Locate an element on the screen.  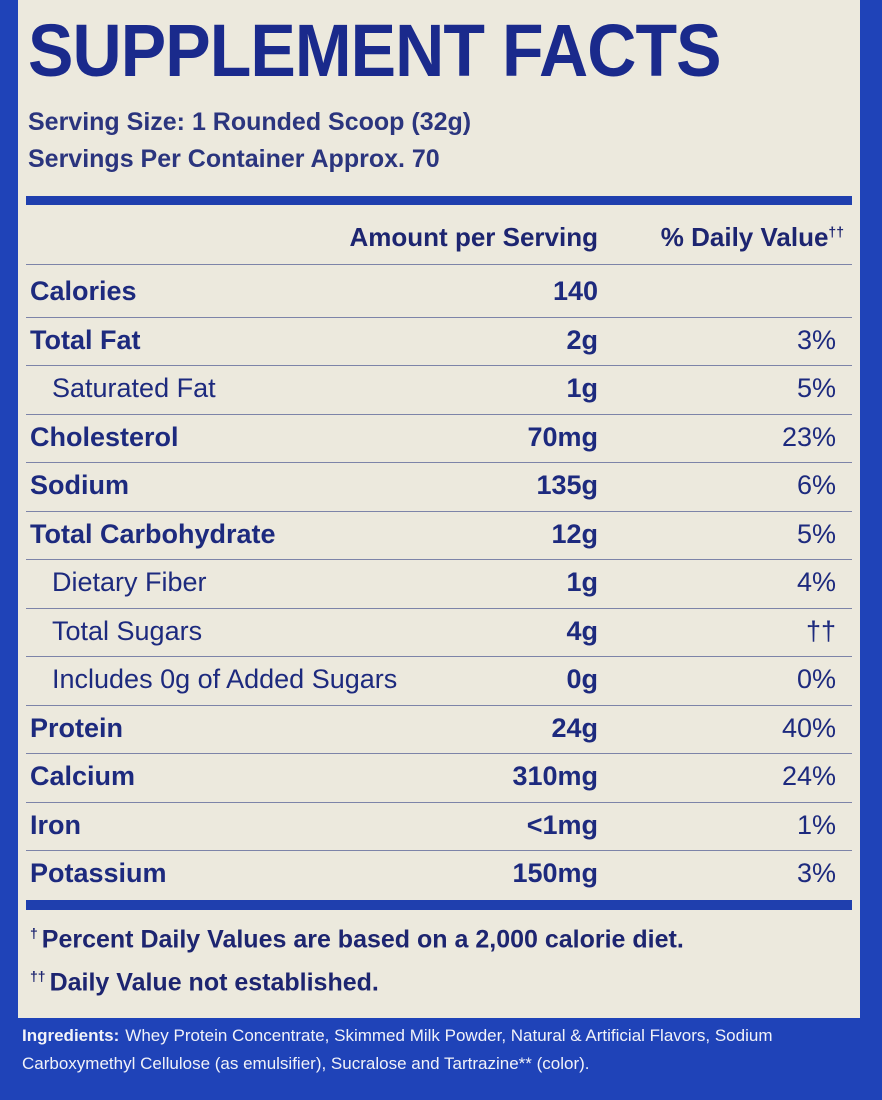
nutrient-daily-value: 0% is located at coordinates (816, 679).